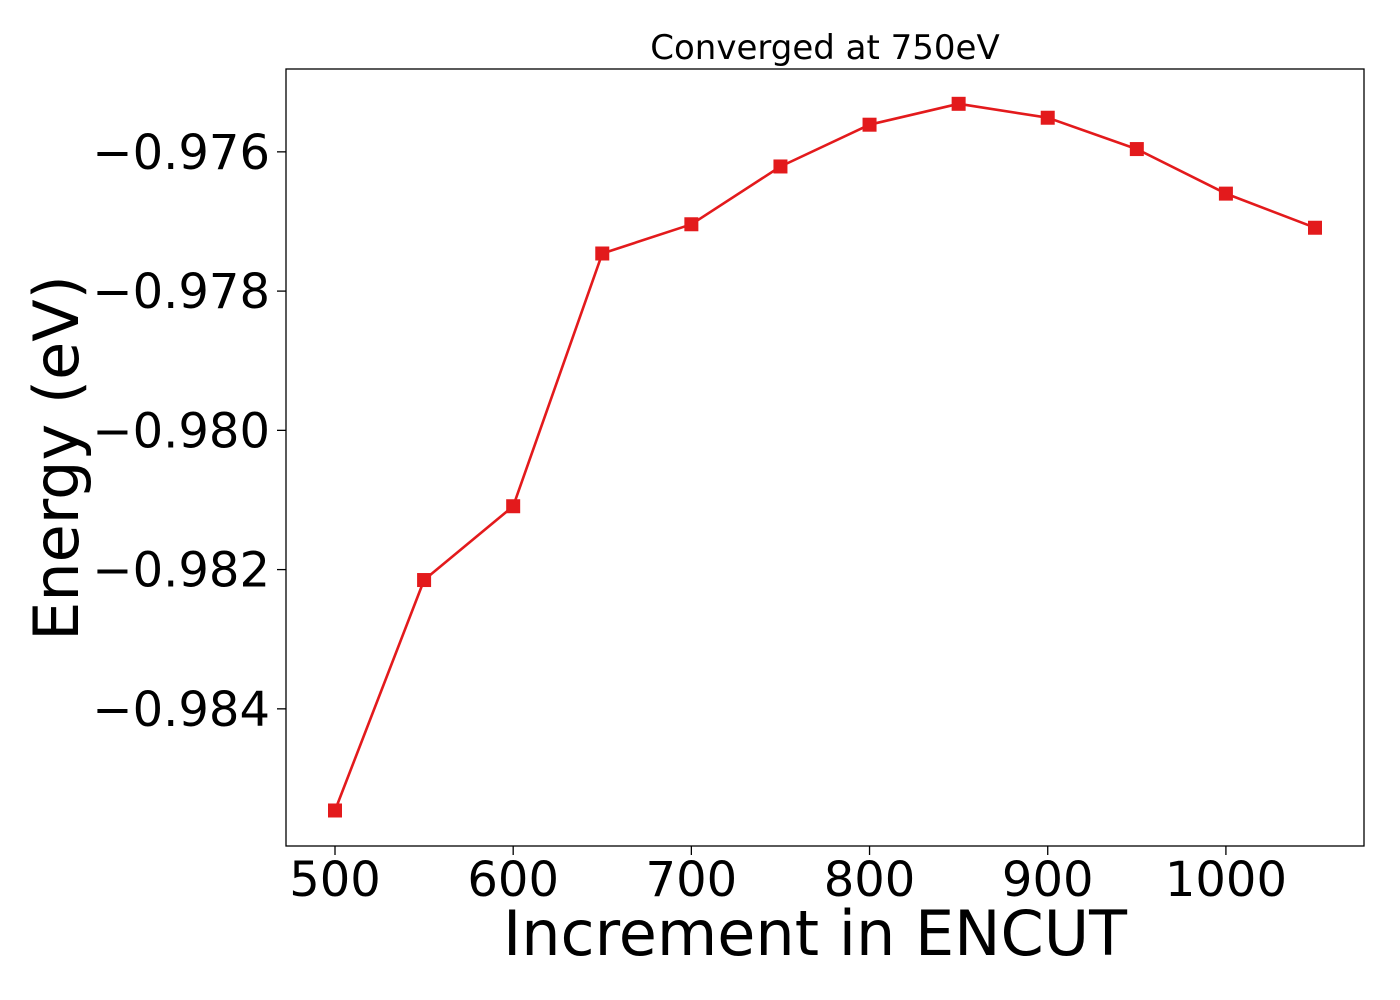 Image resolution: width=1400 pixels, height=1000 pixels. I want to click on x-tick-label: 900, so click(1048, 880).